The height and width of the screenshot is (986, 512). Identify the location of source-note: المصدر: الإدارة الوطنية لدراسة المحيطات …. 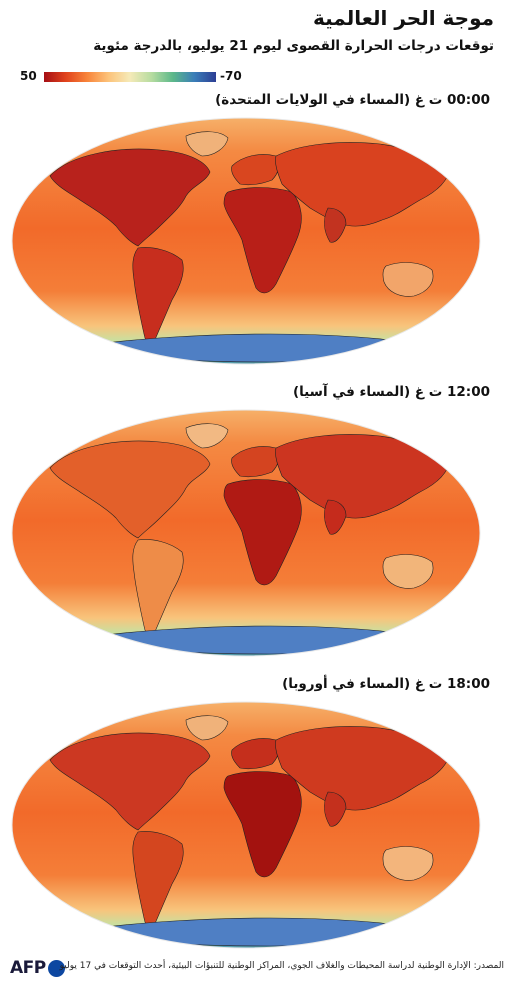
(281, 966).